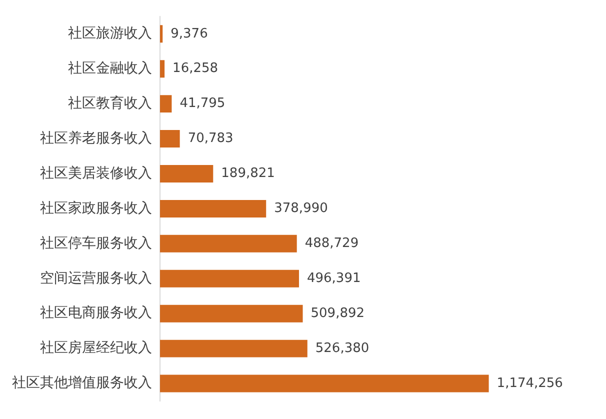  Describe the element at coordinates (96, 208) in the screenshot. I see `y-tick-label: 社区家政服务收入` at that location.